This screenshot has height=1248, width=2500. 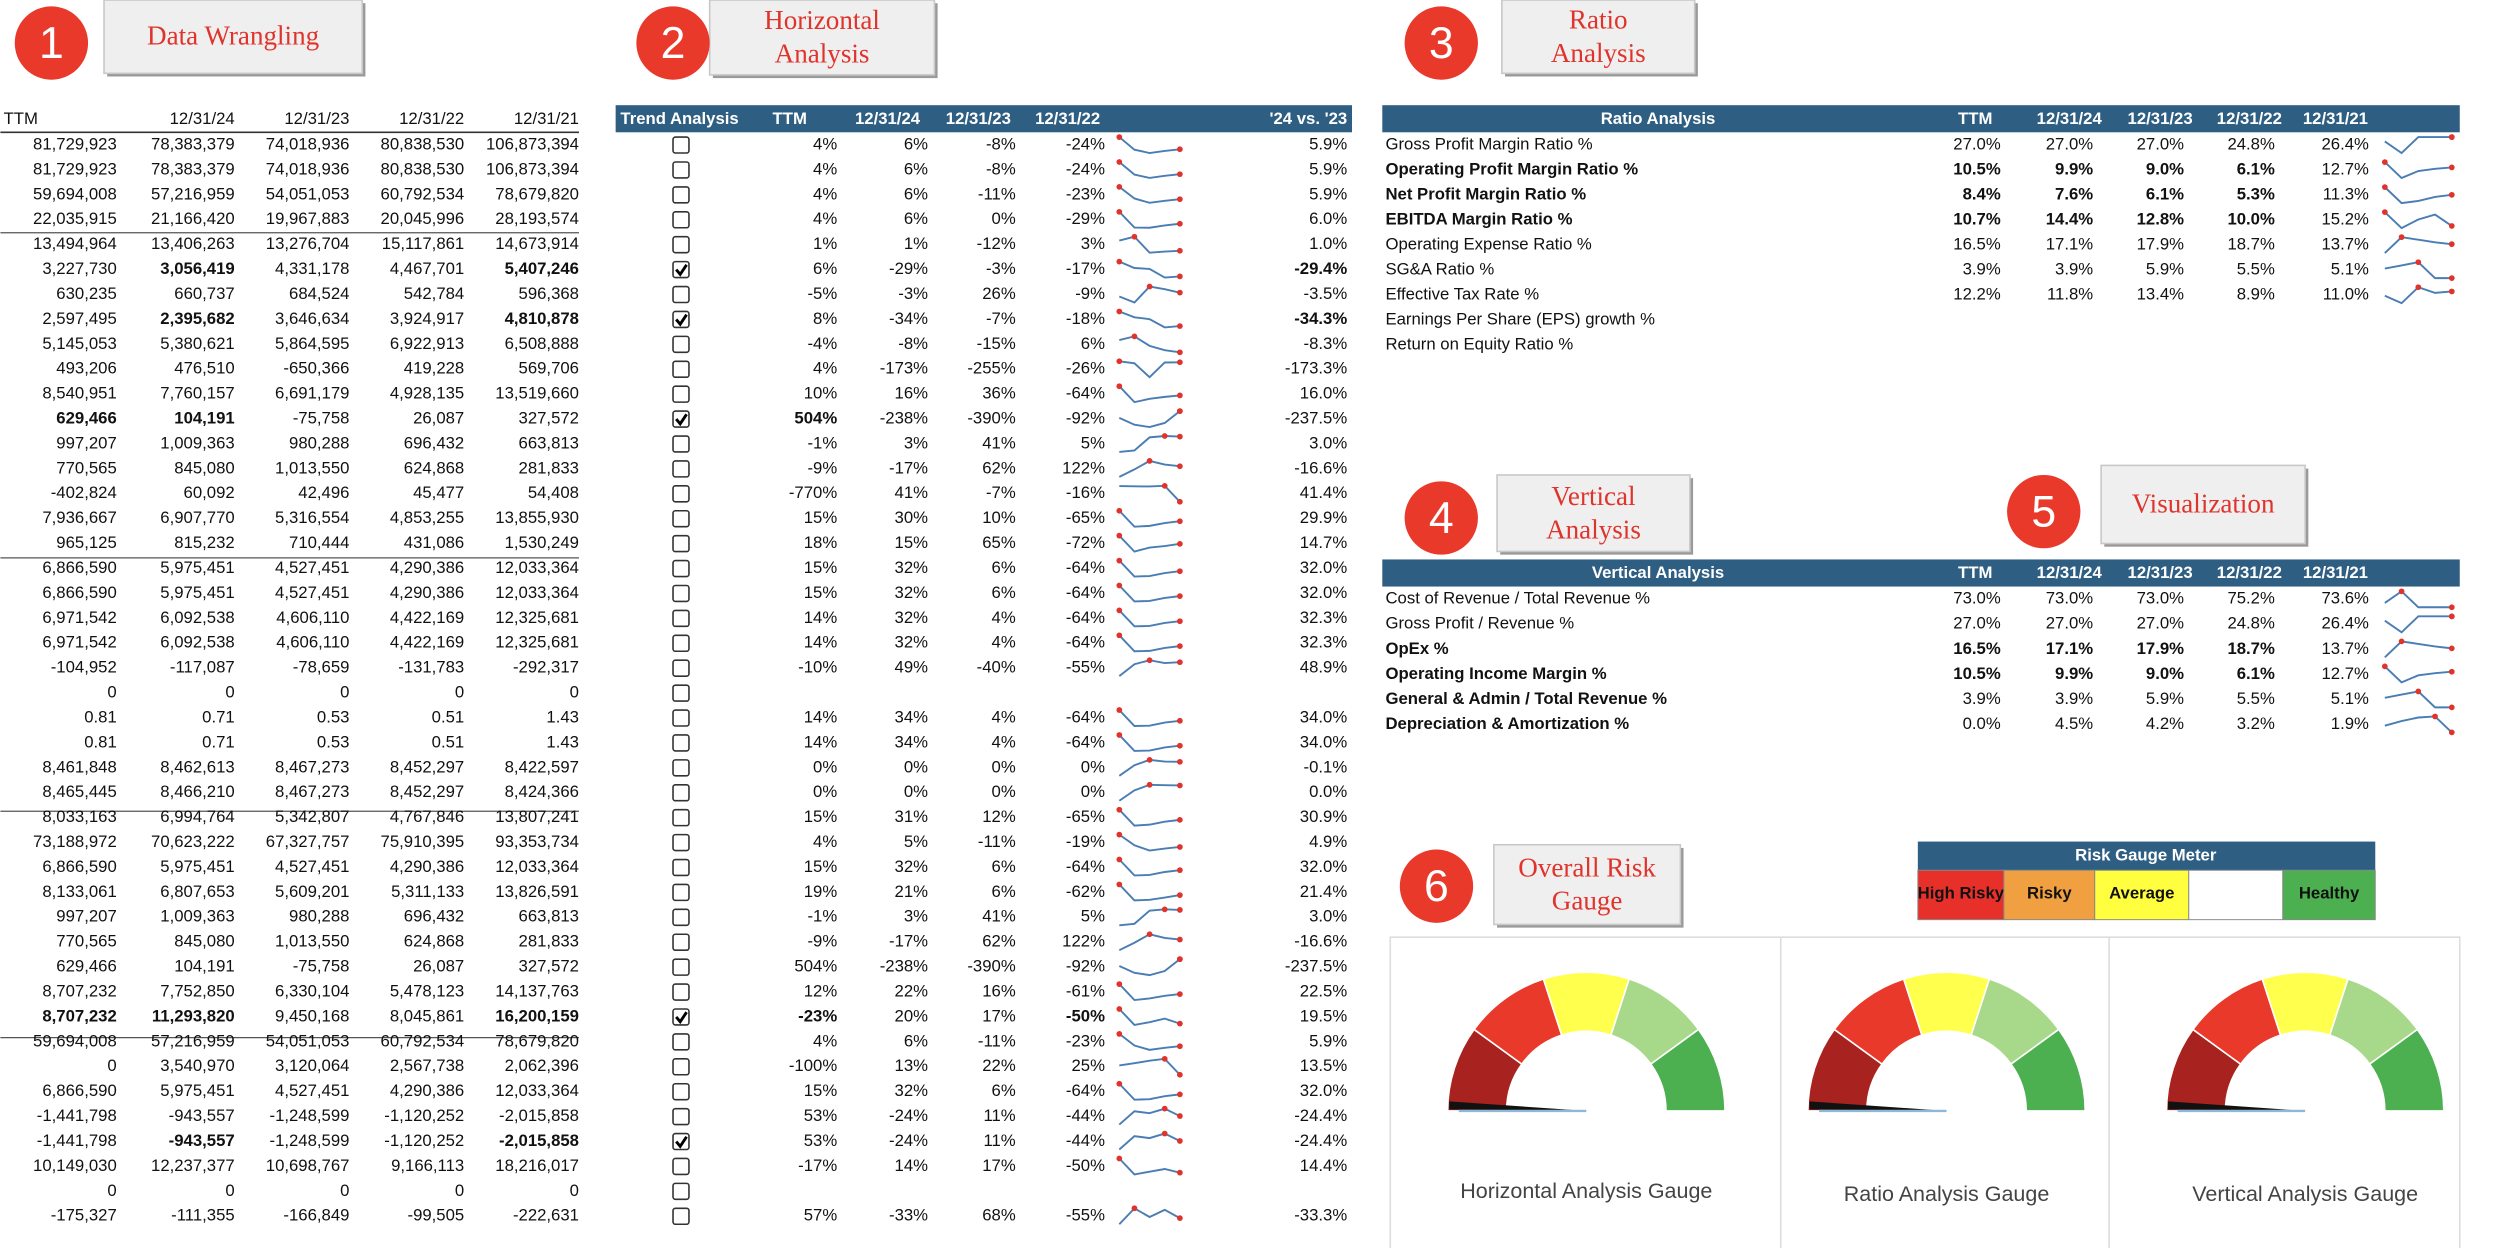 I want to click on cell: 17.9%, so click(x=2161, y=244).